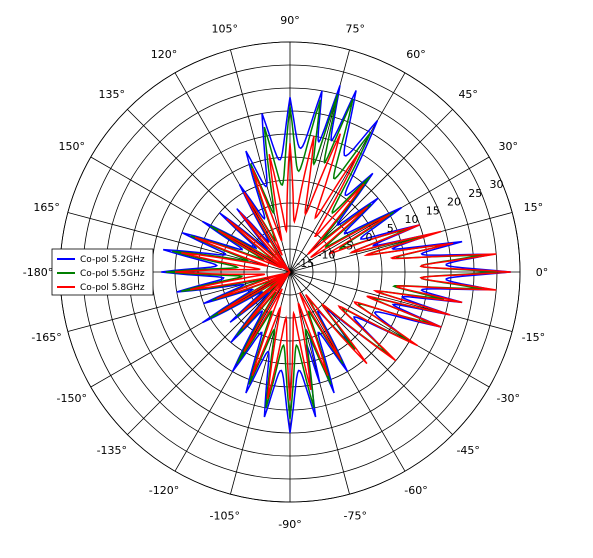  What do you see at coordinates (354, 515) in the screenshot?
I see `angle-tick-label: -75°` at bounding box center [354, 515].